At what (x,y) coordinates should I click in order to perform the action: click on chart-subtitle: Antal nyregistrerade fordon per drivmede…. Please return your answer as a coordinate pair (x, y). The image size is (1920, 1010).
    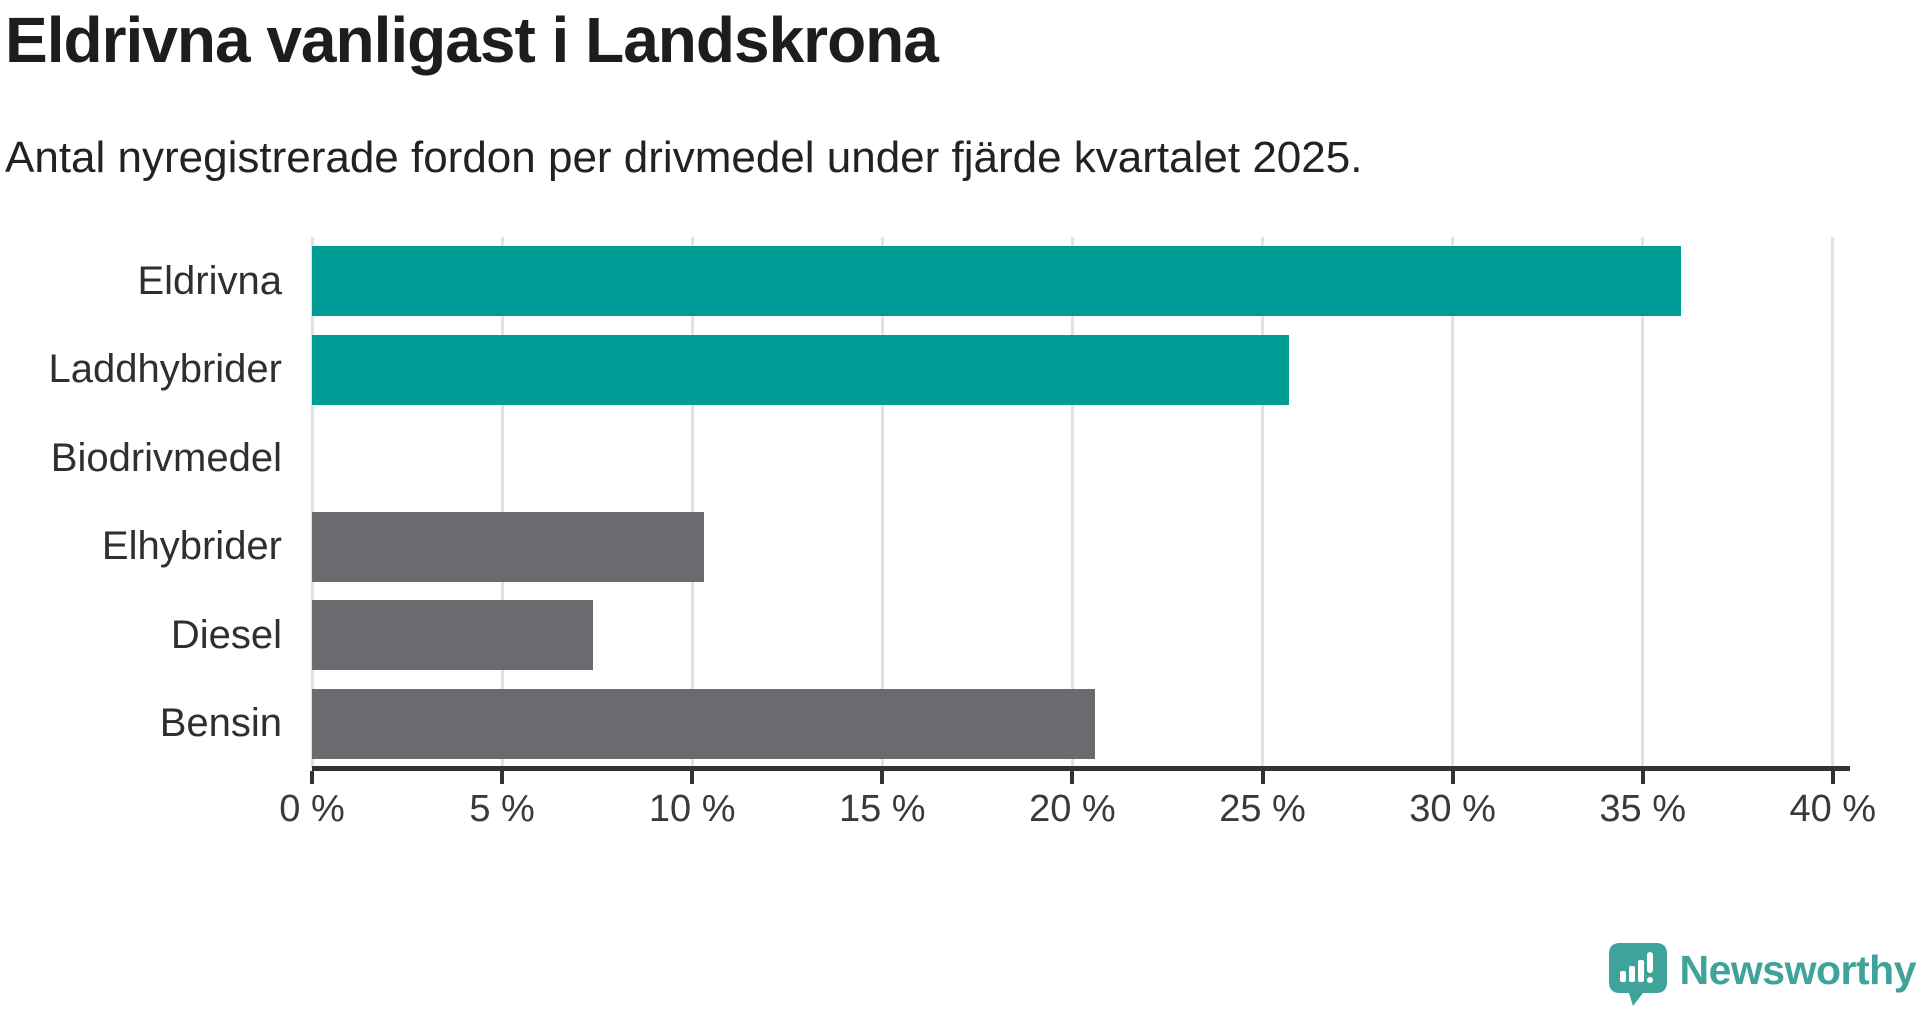
    Looking at the image, I should click on (684, 157).